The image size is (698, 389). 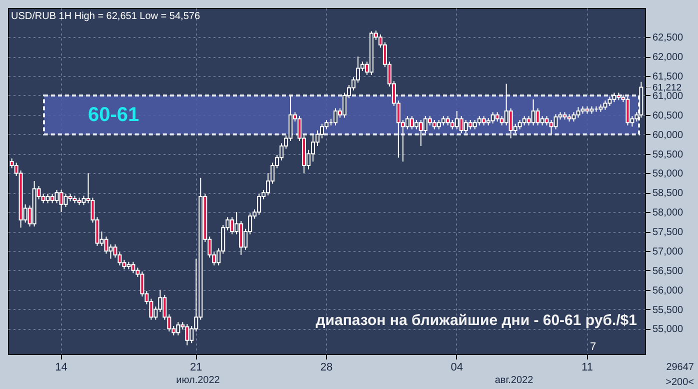 I want to click on y-tick-label: 59,000, so click(x=668, y=174).